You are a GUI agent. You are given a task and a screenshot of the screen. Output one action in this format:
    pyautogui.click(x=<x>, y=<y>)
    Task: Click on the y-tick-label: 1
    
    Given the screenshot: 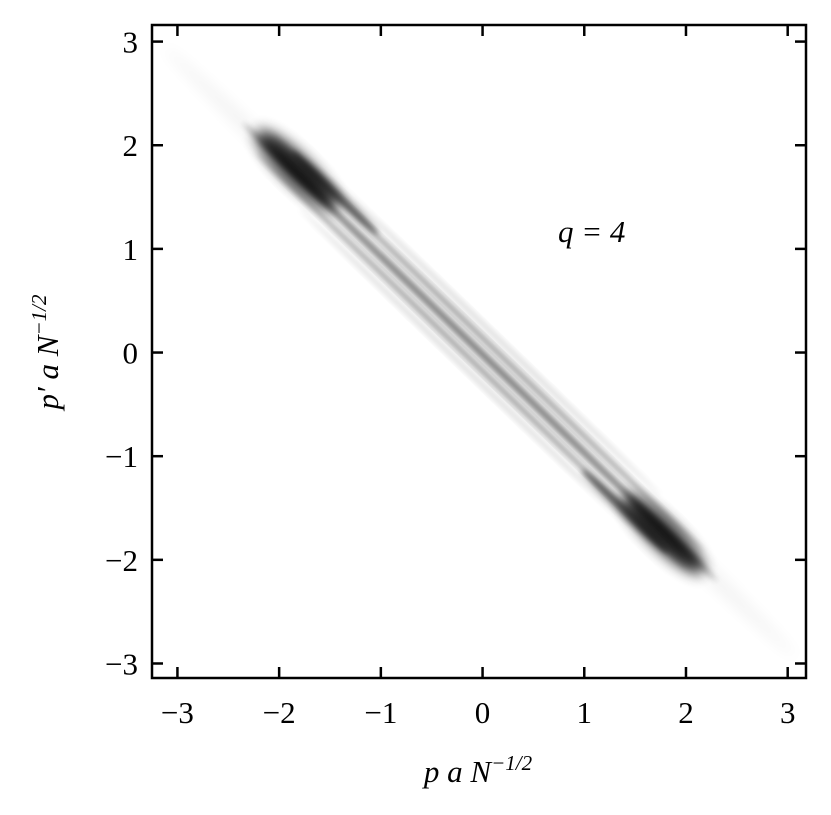 What is the action you would take?
    pyautogui.click(x=131, y=249)
    